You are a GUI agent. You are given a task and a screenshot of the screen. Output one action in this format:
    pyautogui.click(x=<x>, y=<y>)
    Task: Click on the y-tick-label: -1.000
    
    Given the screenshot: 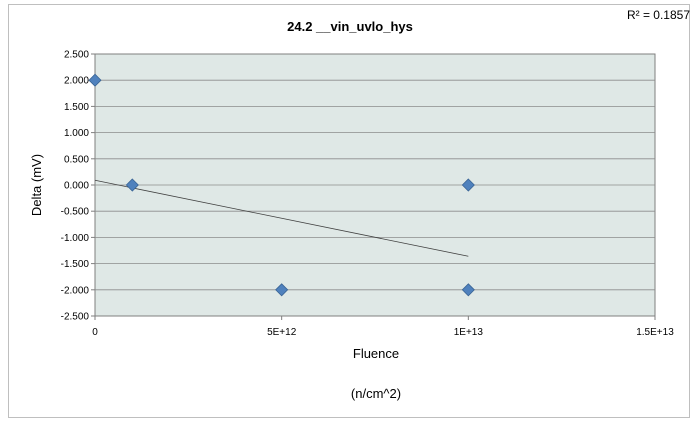 What is the action you would take?
    pyautogui.click(x=75, y=238)
    